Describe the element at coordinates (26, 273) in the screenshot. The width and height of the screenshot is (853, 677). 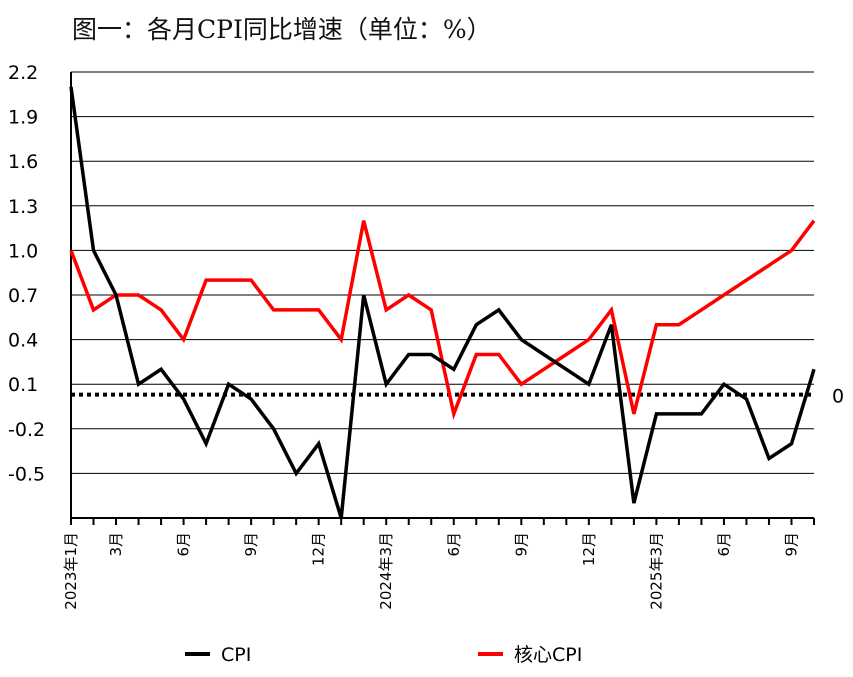
I see `y-axis-ticks: 2.2 1.9 1.6 1.3 1.0 0.7 0.4 0.1 -0.2 -0.5` at that location.